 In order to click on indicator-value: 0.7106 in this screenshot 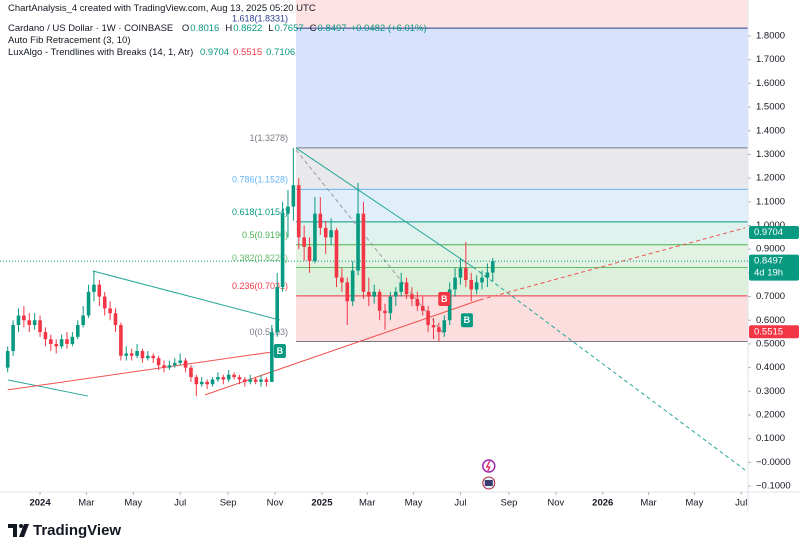, I will do `click(281, 52)`.